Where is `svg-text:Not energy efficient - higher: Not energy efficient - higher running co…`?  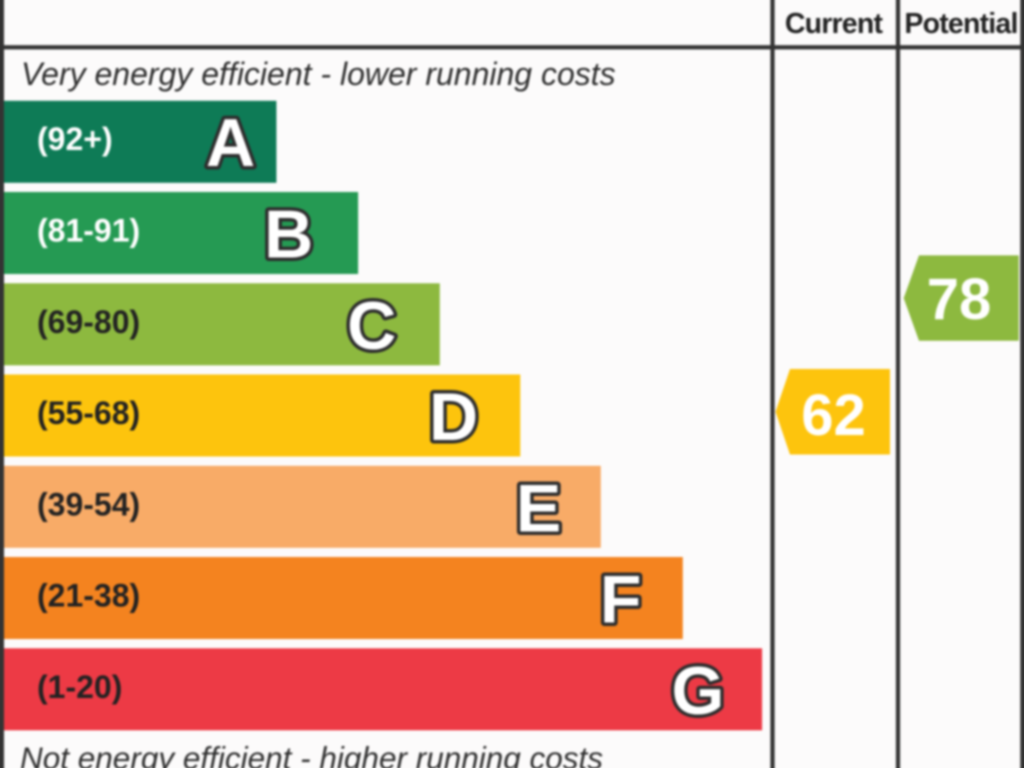
svg-text:Not energy efficient - higher: Not energy efficient - higher running co… is located at coordinates (311, 754).